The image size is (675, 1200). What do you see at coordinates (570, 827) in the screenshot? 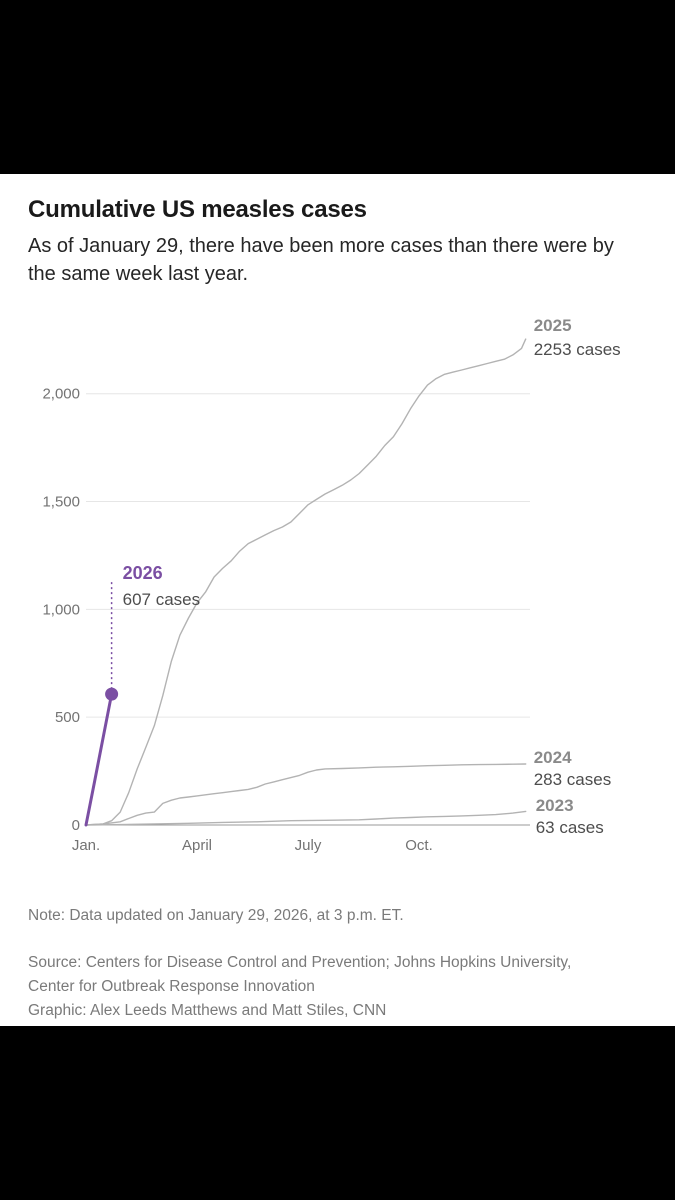
I see `series-cases-2023: 63 cases` at bounding box center [570, 827].